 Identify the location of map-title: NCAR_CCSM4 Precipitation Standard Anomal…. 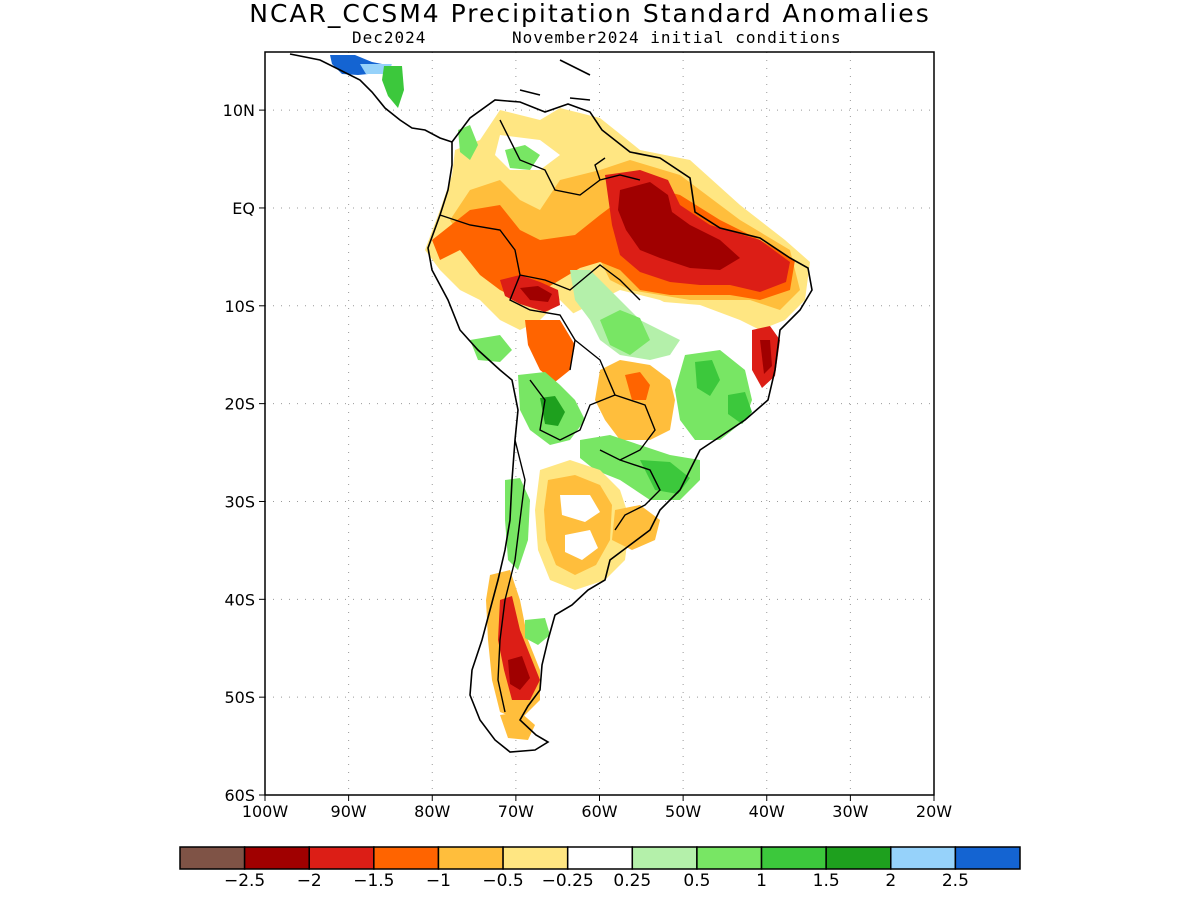
(590, 14).